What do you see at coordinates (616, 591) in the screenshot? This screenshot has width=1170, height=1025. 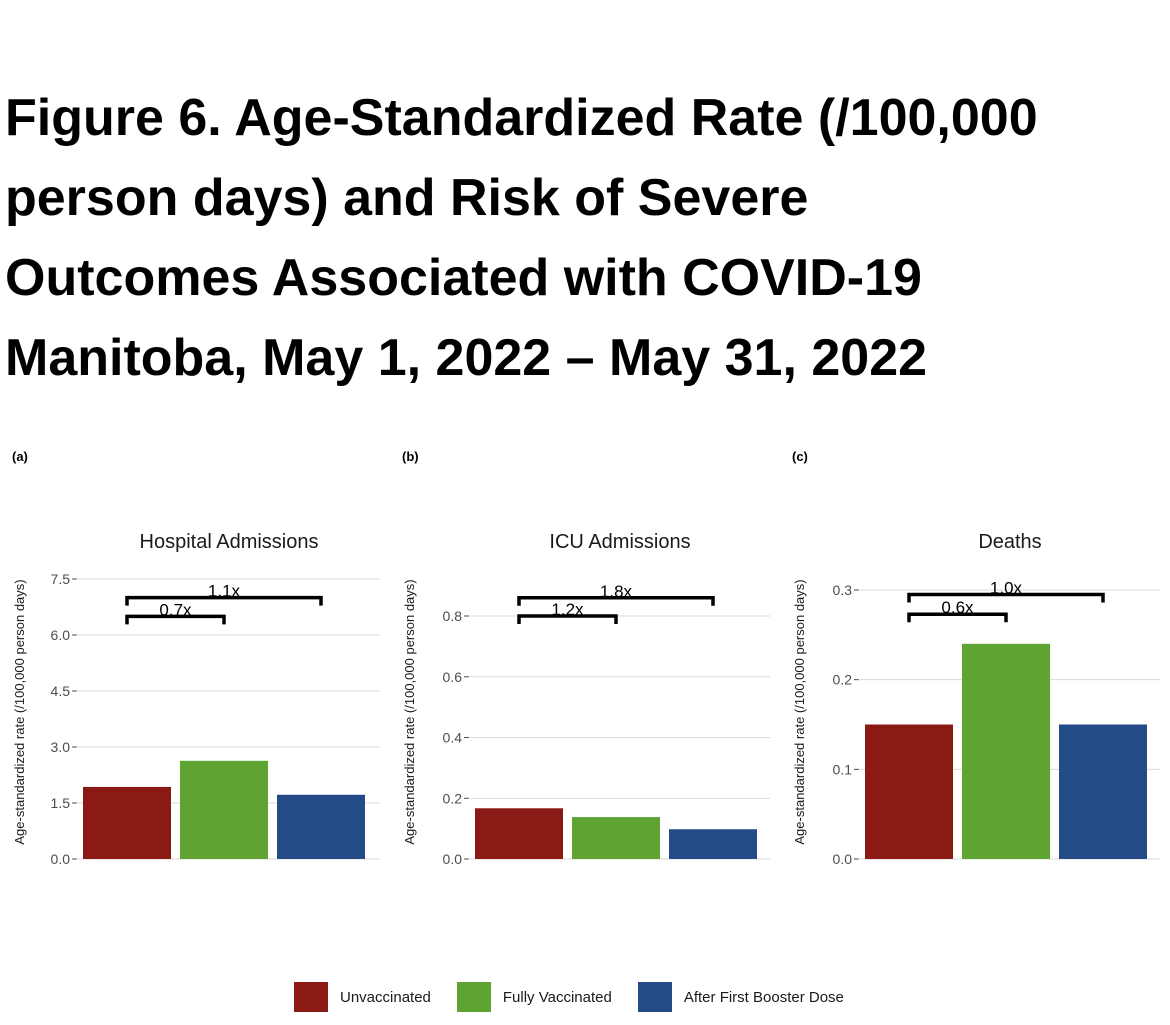 I see `comparison-label: 1.8x` at bounding box center [616, 591].